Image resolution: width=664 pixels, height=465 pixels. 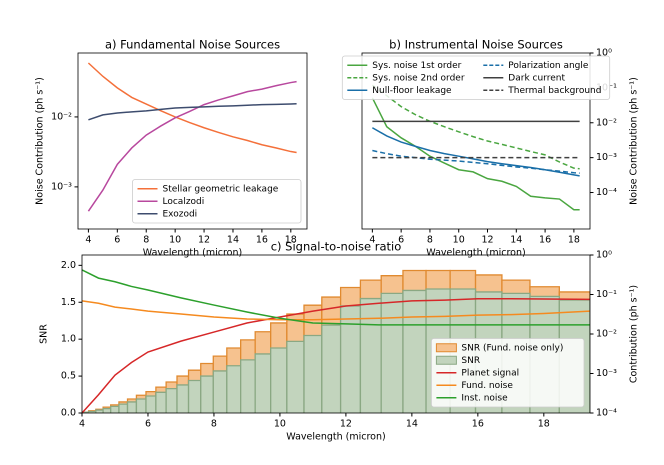 What do you see at coordinates (606, 294) in the screenshot?
I see `y2-tick-label: 10⁻¹` at bounding box center [606, 294].